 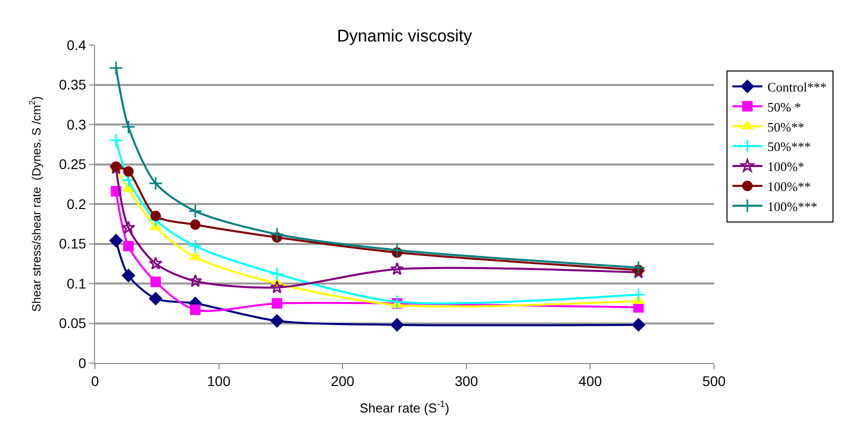 What do you see at coordinates (219, 380) in the screenshot?
I see `x-tick-label: 100` at bounding box center [219, 380].